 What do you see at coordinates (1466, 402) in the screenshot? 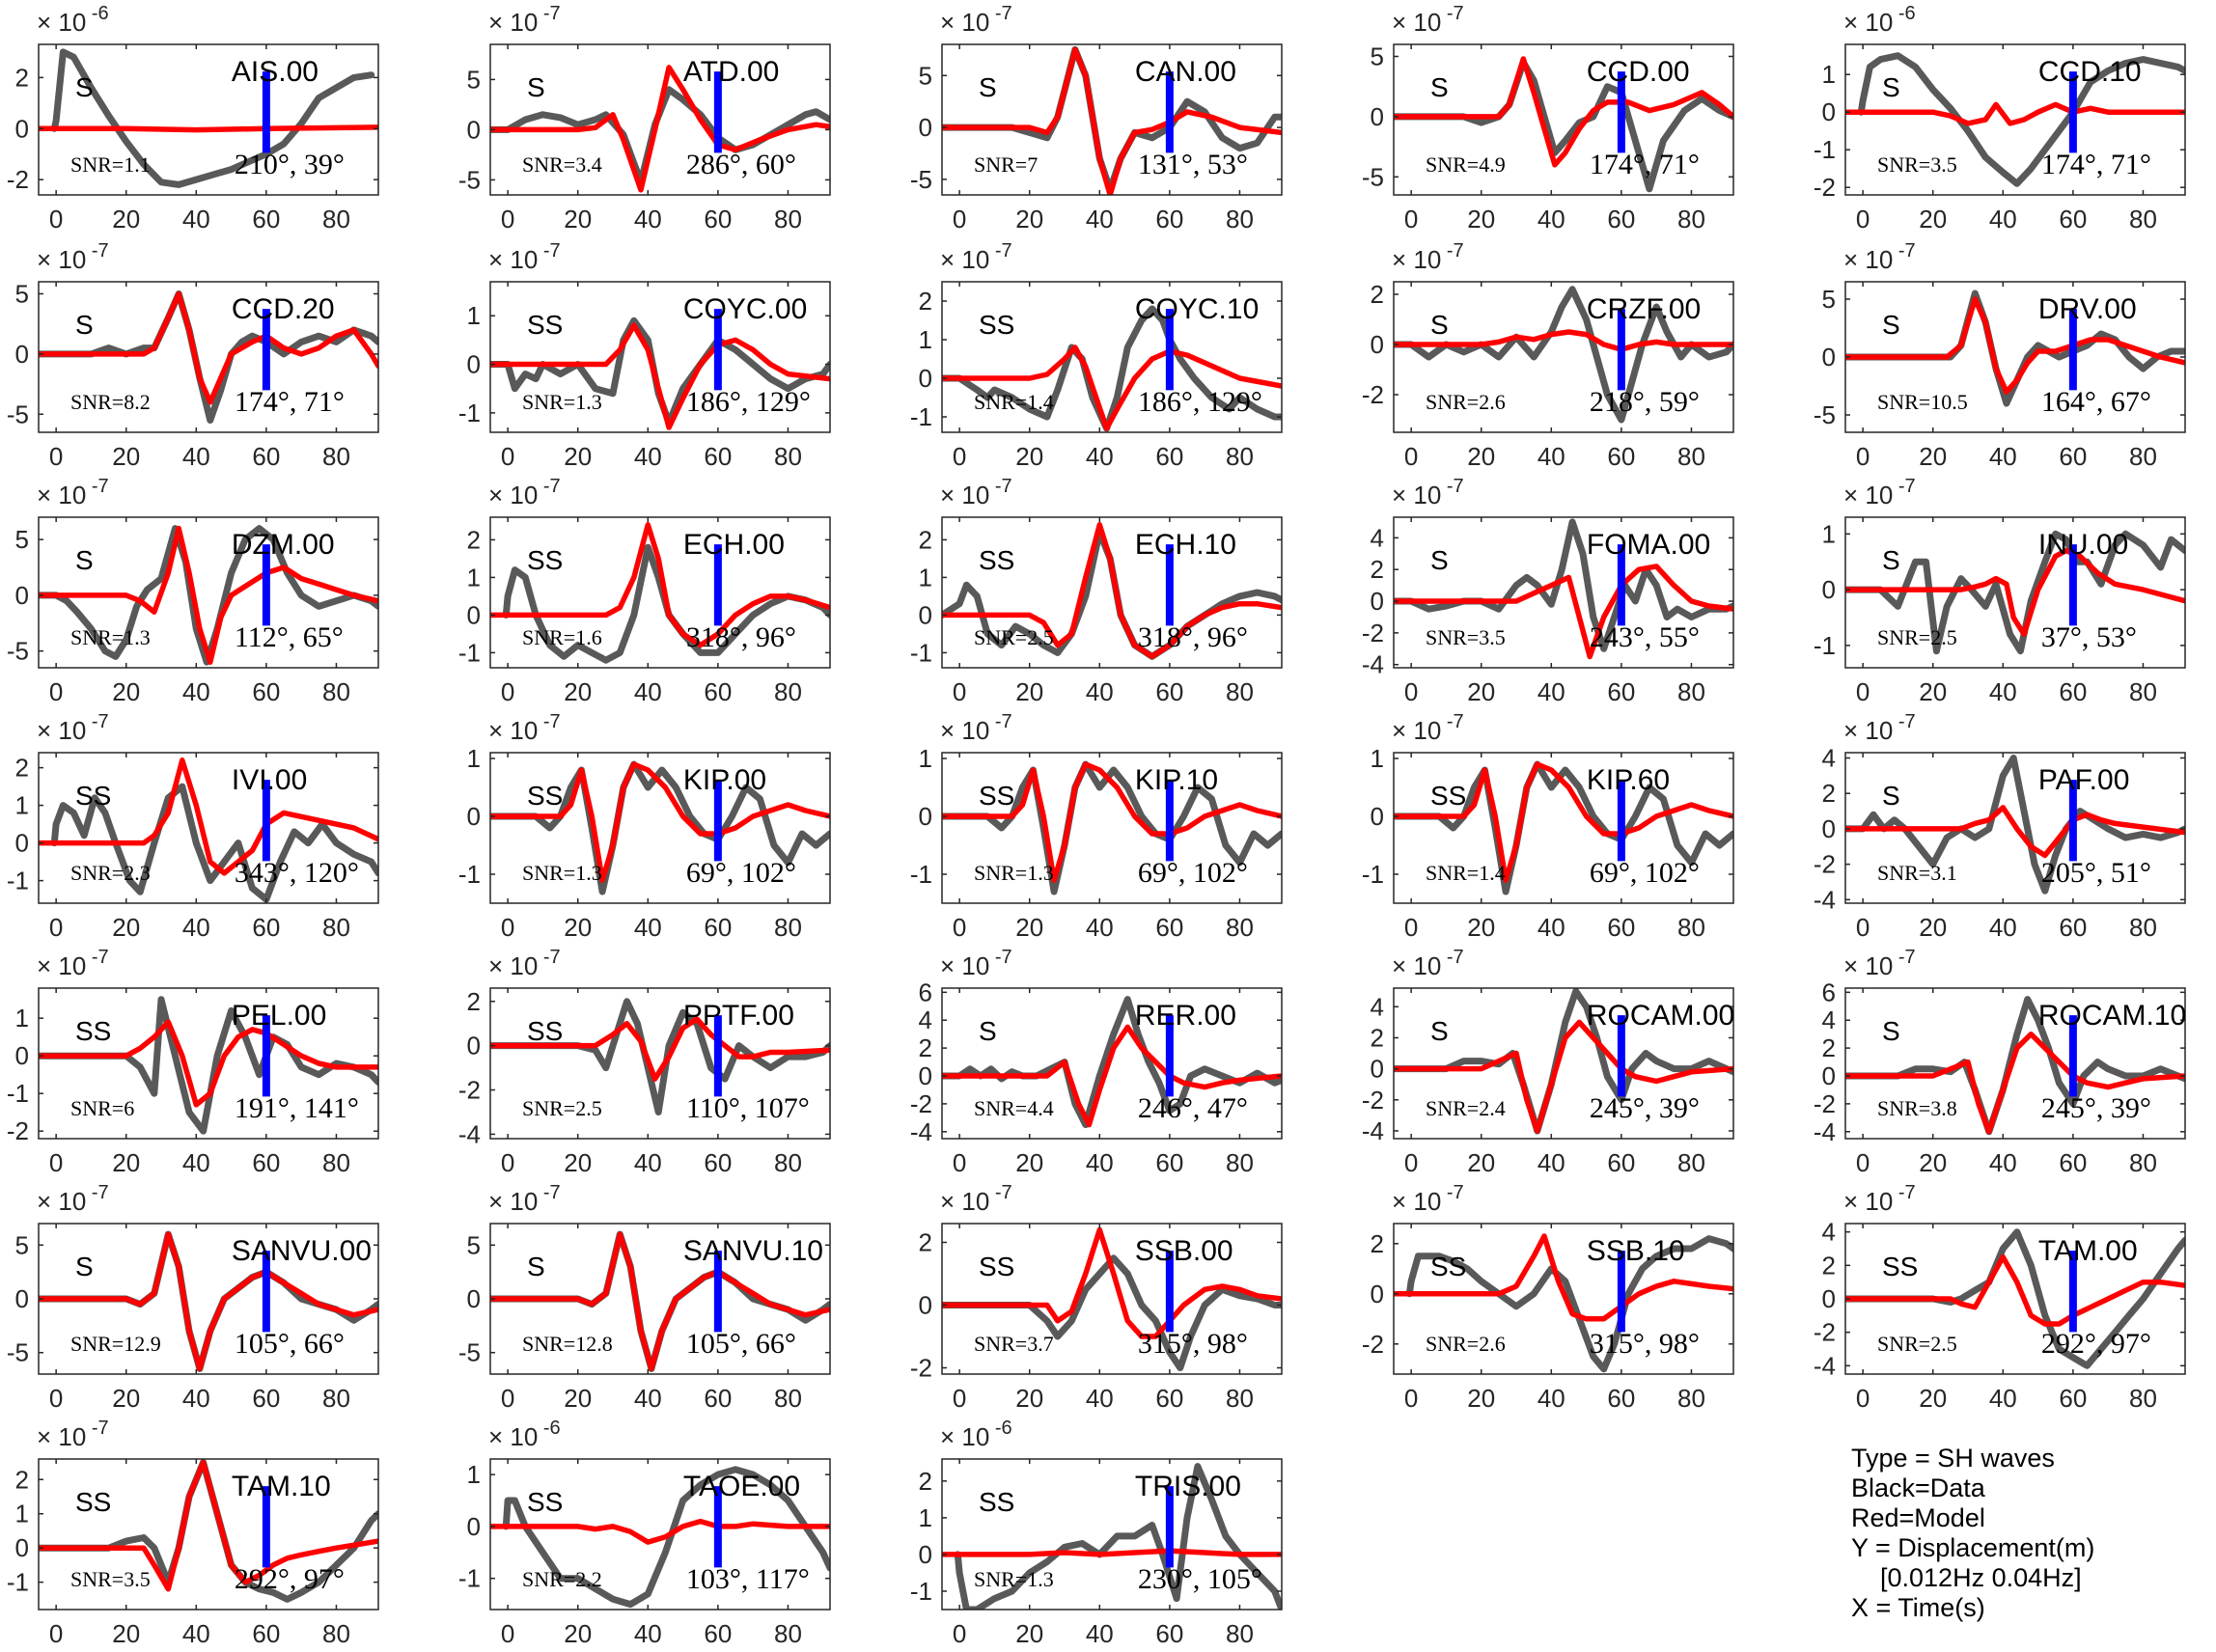
I see `snr-label: SNR=2.6` at bounding box center [1466, 402].